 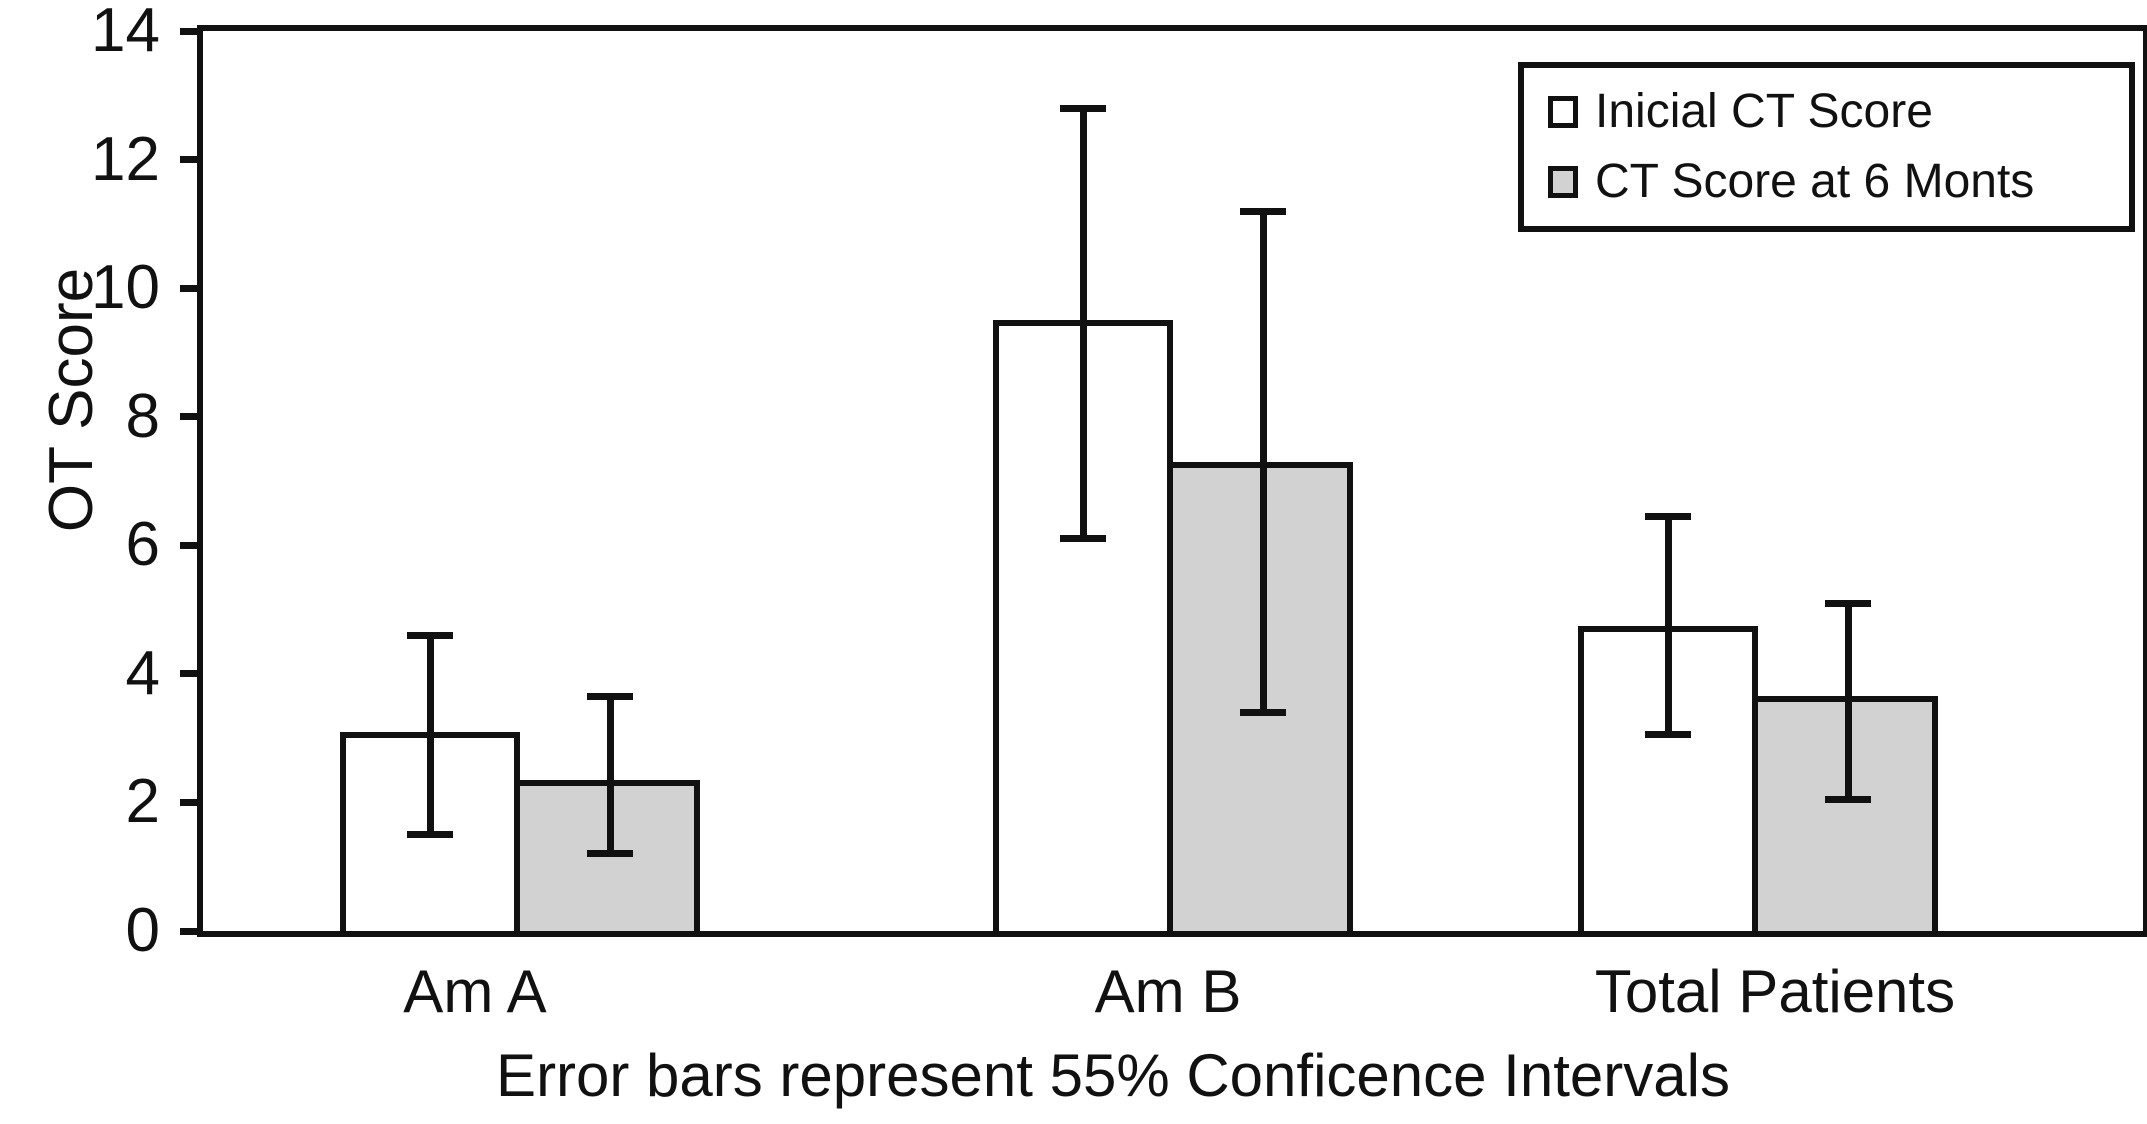 I want to click on legend-swatch-6months-icon, so click(x=1563, y=182).